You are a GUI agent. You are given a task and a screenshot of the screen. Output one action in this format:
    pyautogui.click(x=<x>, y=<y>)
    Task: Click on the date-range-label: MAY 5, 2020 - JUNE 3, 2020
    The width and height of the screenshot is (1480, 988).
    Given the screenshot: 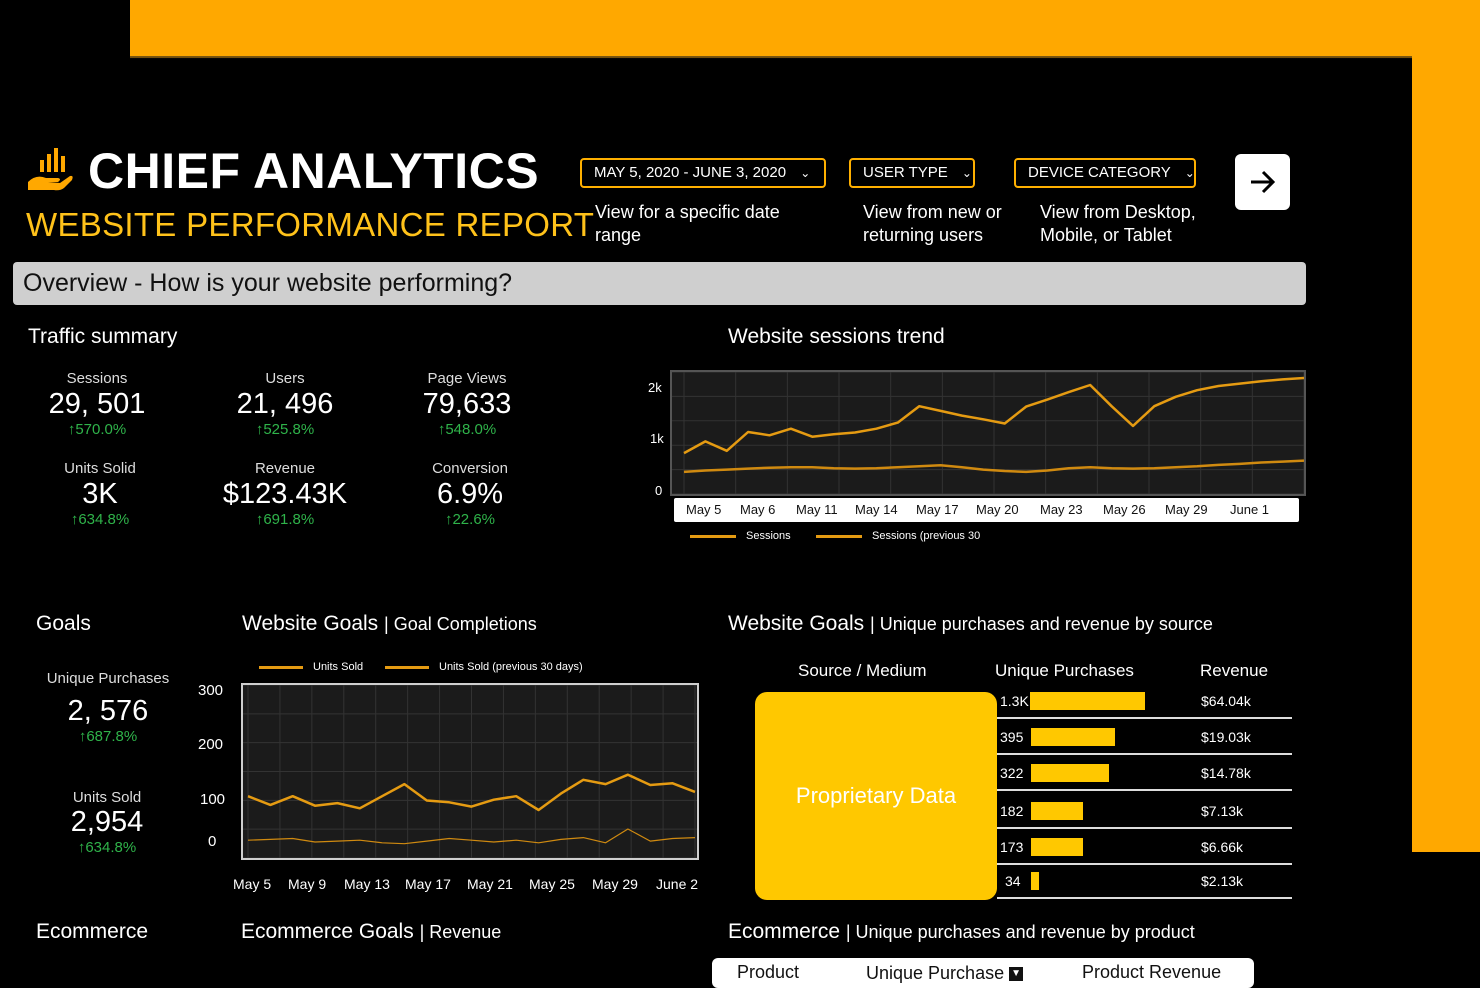 What is the action you would take?
    pyautogui.click(x=690, y=172)
    